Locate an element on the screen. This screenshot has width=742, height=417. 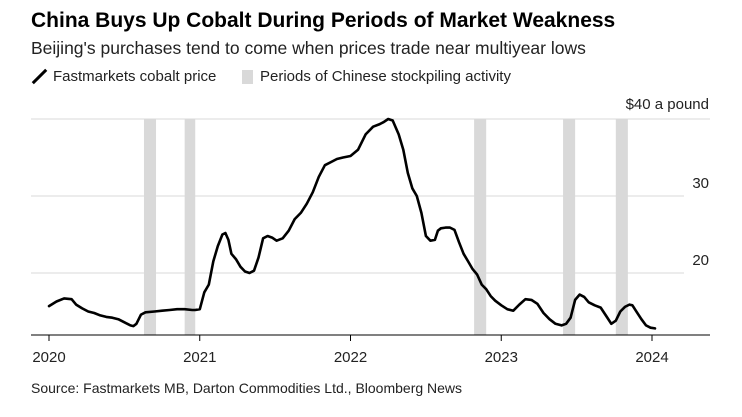
y-tick-label-20: 20 is located at coordinates (700, 260).